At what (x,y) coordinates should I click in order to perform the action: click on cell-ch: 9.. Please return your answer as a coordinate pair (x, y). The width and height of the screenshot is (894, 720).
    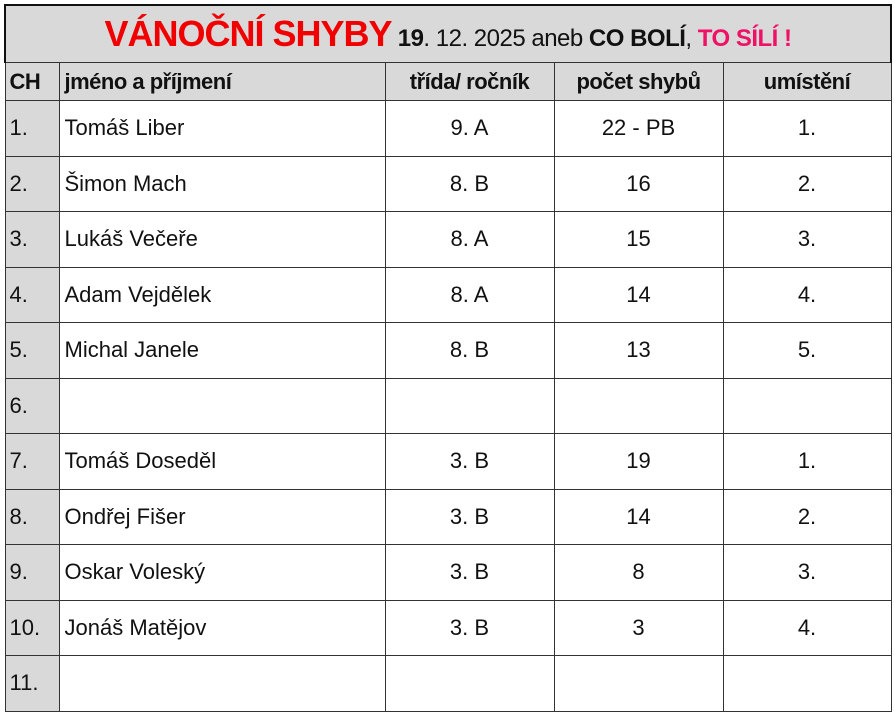
    Looking at the image, I should click on (32, 572).